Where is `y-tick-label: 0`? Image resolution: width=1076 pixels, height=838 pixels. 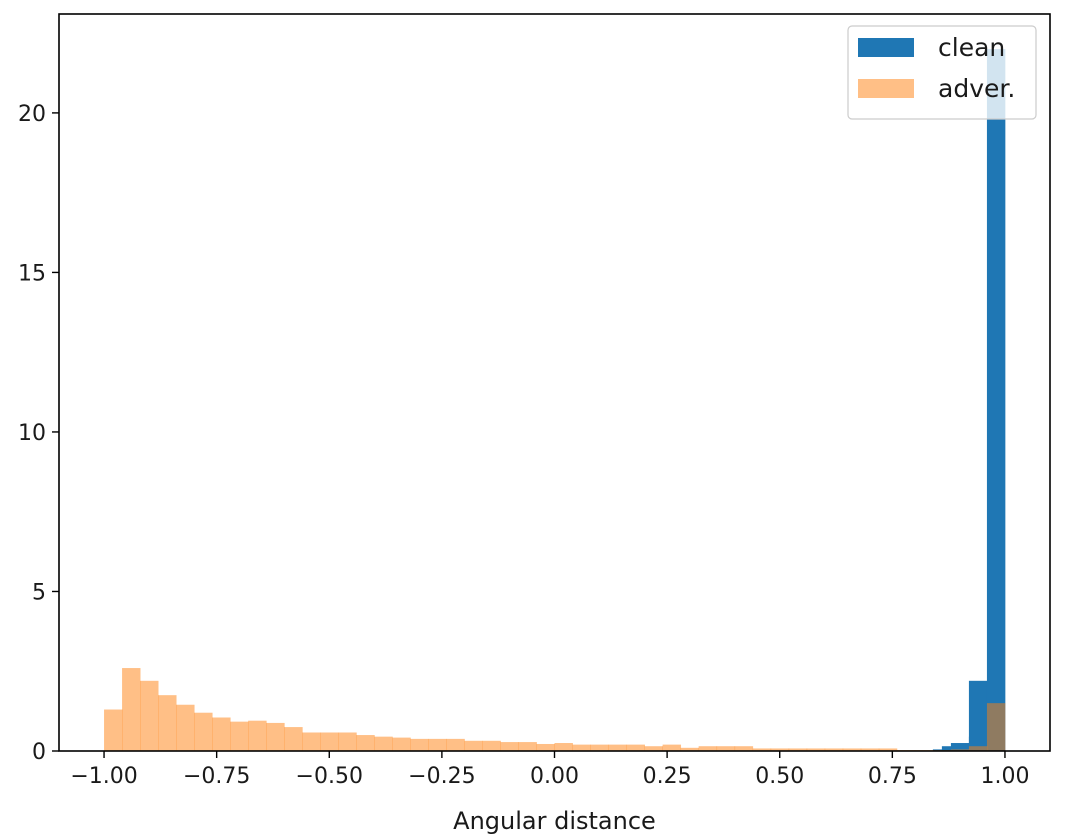
y-tick-label: 0 is located at coordinates (39, 752).